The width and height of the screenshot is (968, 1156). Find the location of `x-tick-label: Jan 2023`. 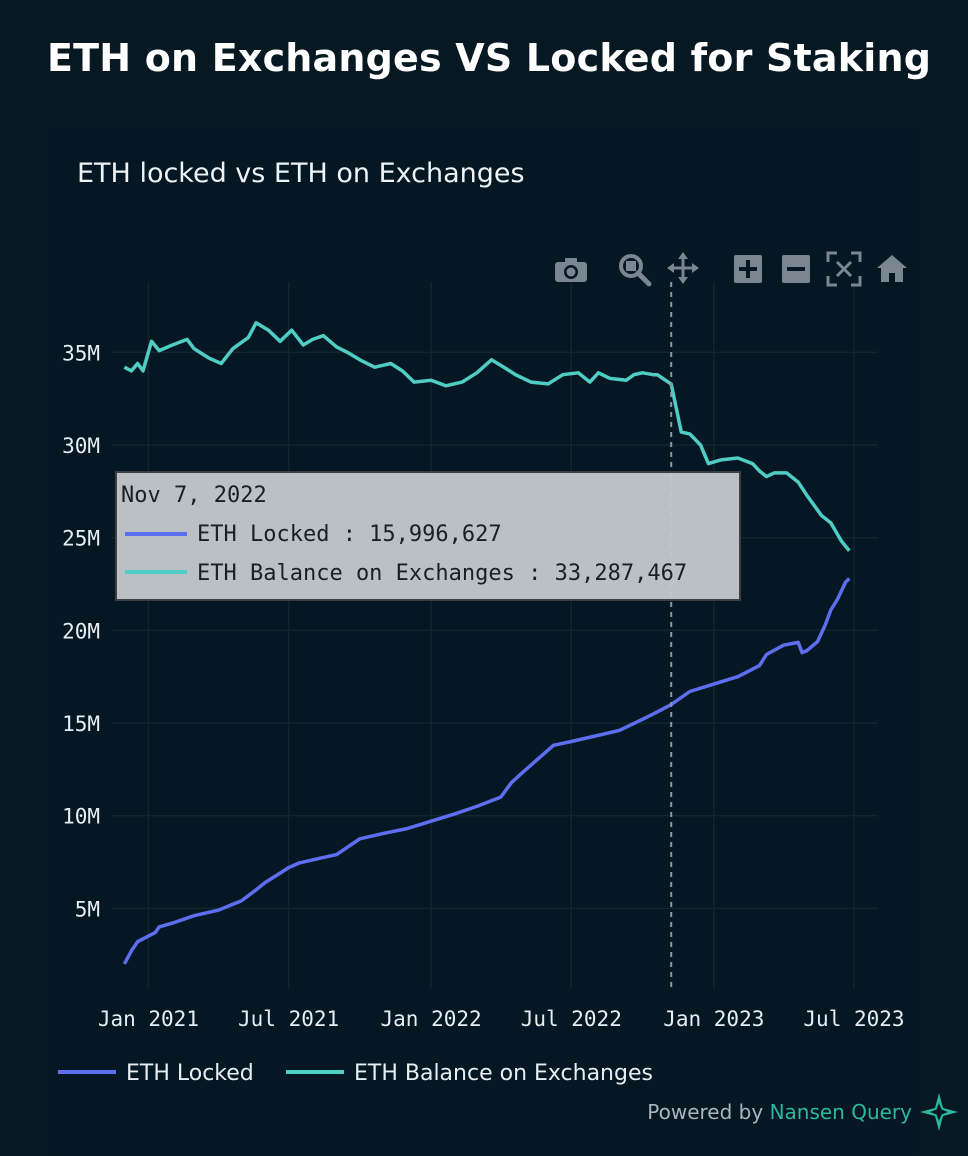

x-tick-label: Jan 2023 is located at coordinates (713, 1019).